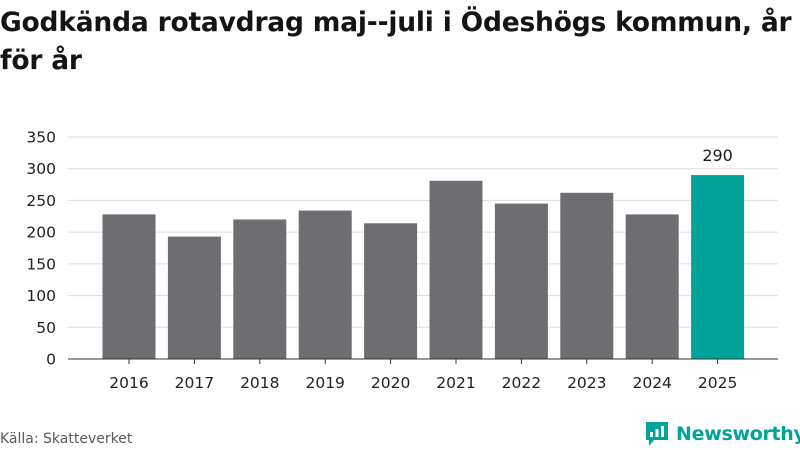 Image resolution: width=800 pixels, height=450 pixels. What do you see at coordinates (651, 383) in the screenshot?
I see `x-tick-label: 2024` at bounding box center [651, 383].